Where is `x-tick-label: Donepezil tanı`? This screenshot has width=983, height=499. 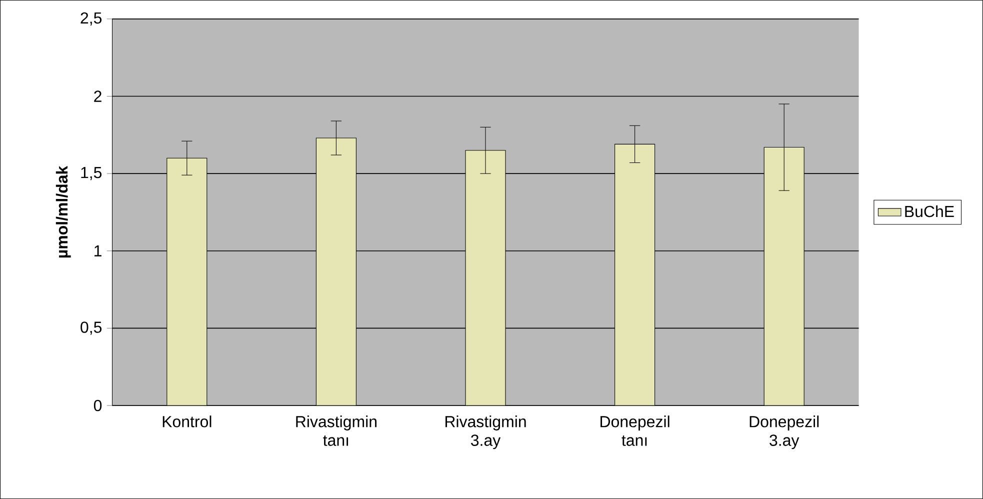 x-tick-label: Donepezil tanı is located at coordinates (635, 431).